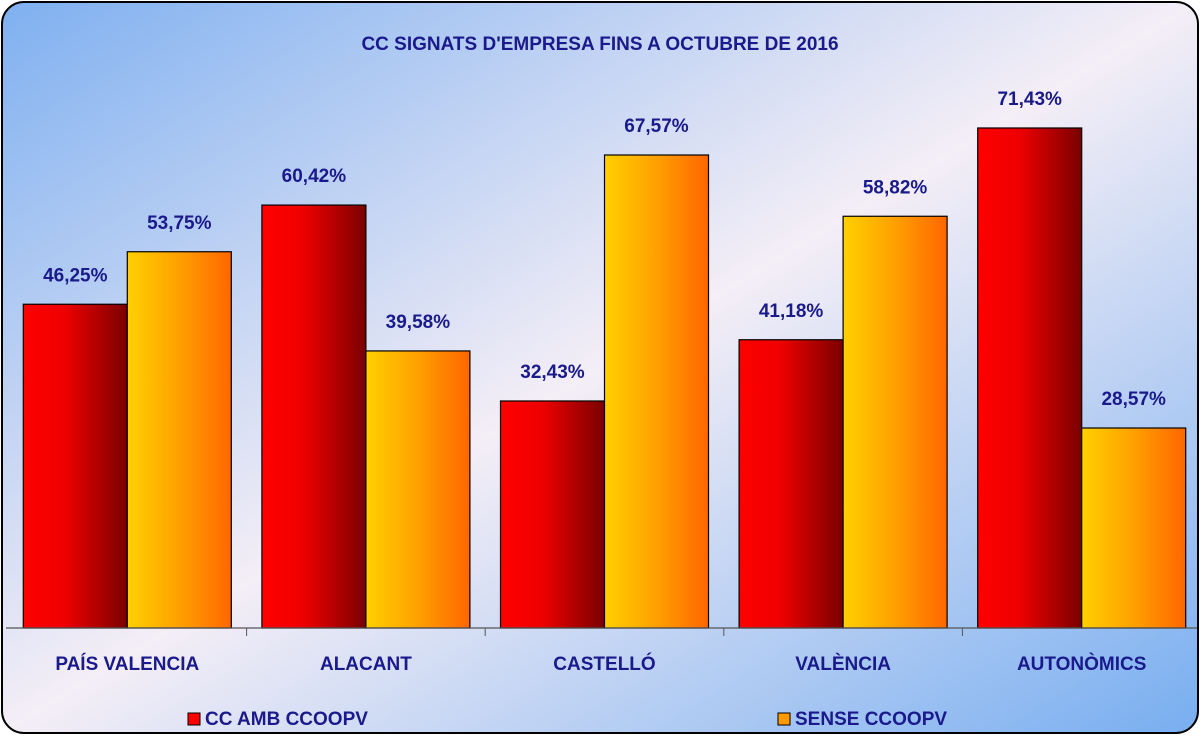 The image size is (1201, 736). I want to click on x-tick-label: PAÍS VALENCIA, so click(127, 664).